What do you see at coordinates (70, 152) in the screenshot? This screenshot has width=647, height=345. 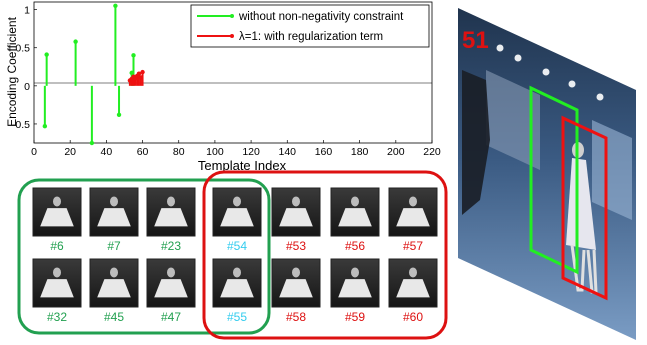 I see `x-tick-label: 20` at bounding box center [70, 152].